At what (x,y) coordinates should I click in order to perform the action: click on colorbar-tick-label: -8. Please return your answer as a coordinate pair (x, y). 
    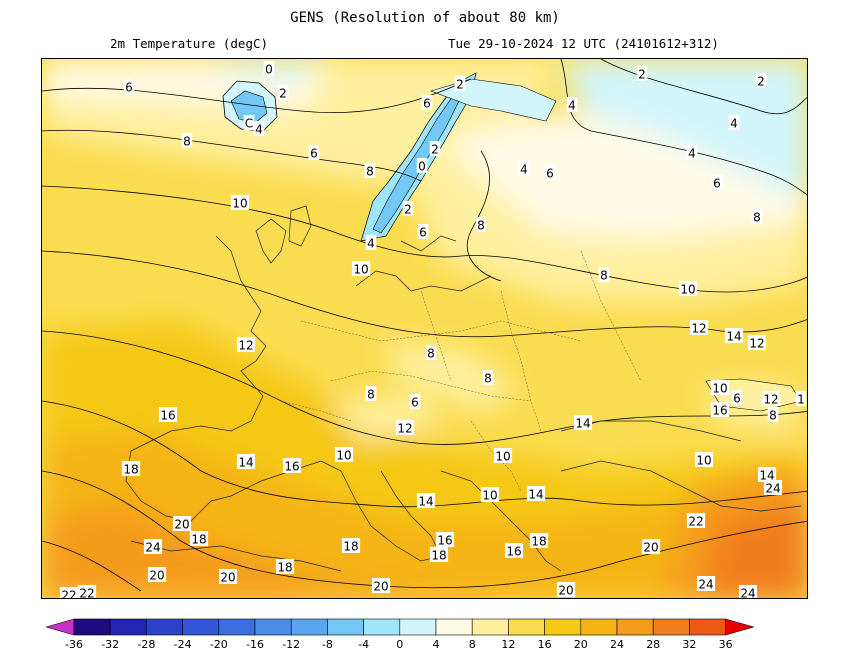
    Looking at the image, I should click on (327, 644).